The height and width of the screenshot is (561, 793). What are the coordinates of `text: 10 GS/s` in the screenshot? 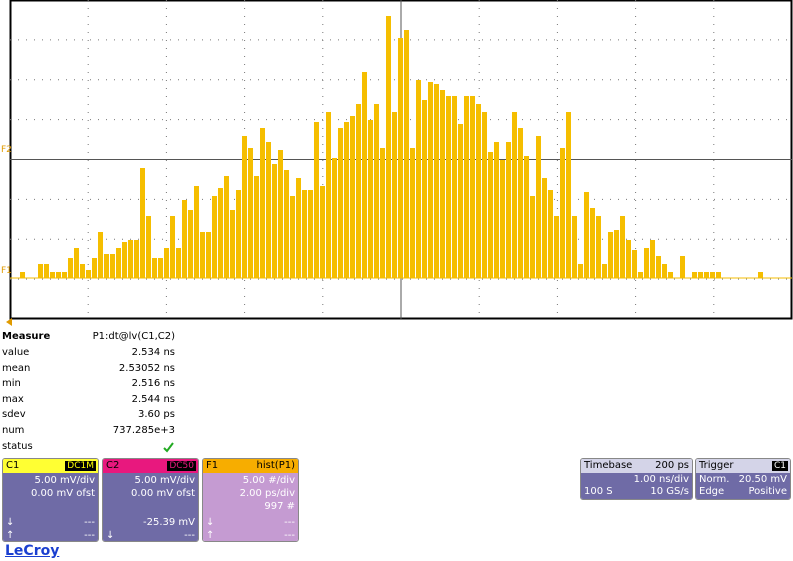 It's located at (669, 491).